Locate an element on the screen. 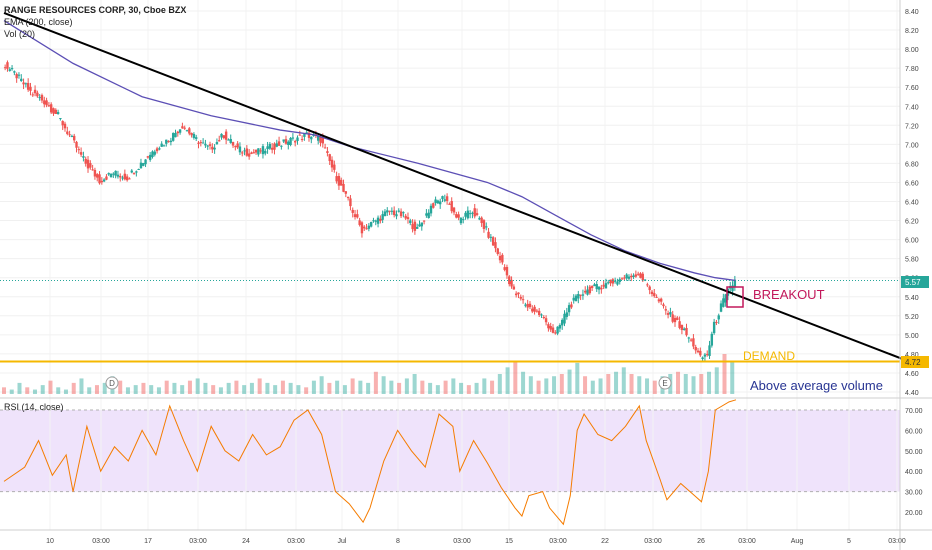 This screenshot has height=550, width=932. time-tick-label: 8 is located at coordinates (398, 541).